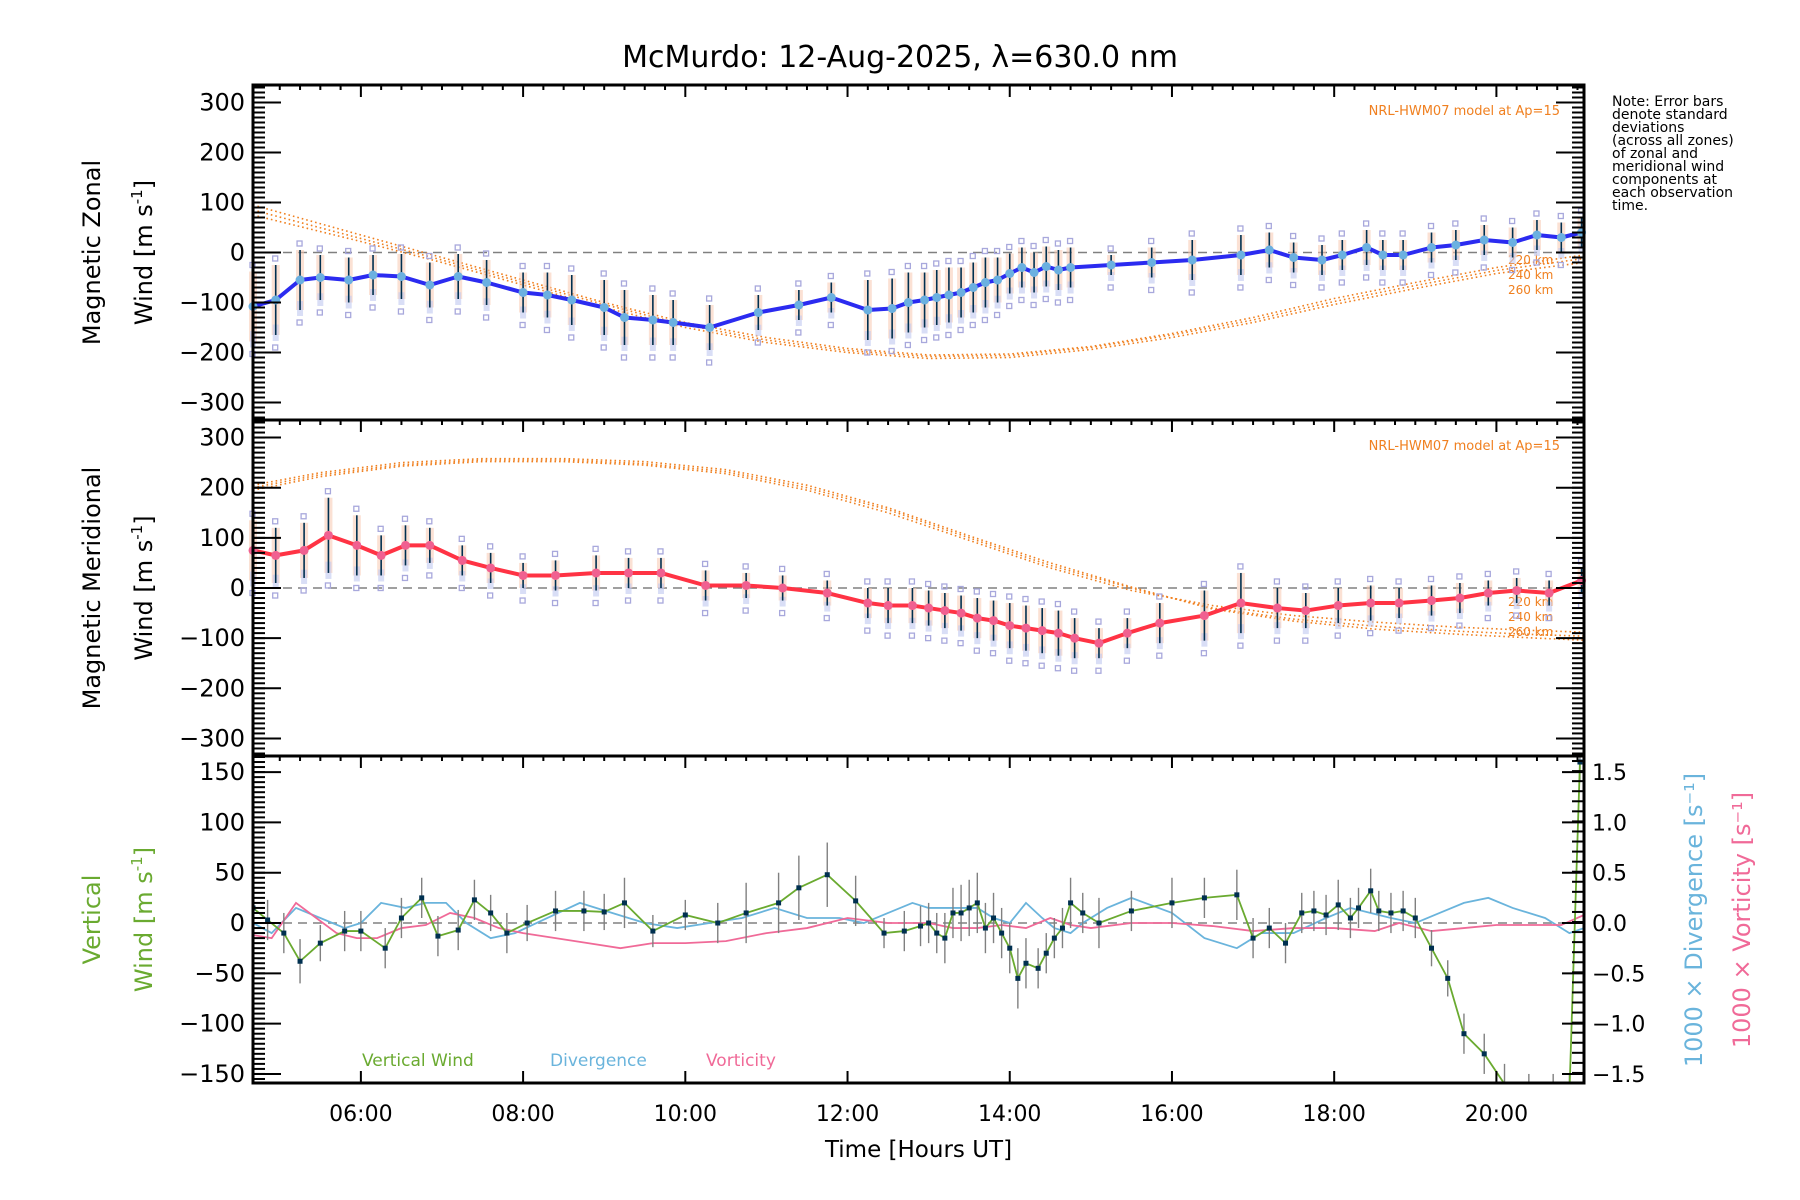 The image size is (1800, 1200). Describe the element at coordinates (143, 919) in the screenshot. I see `y-axis-label-line2: Wind [m s-1]` at that location.